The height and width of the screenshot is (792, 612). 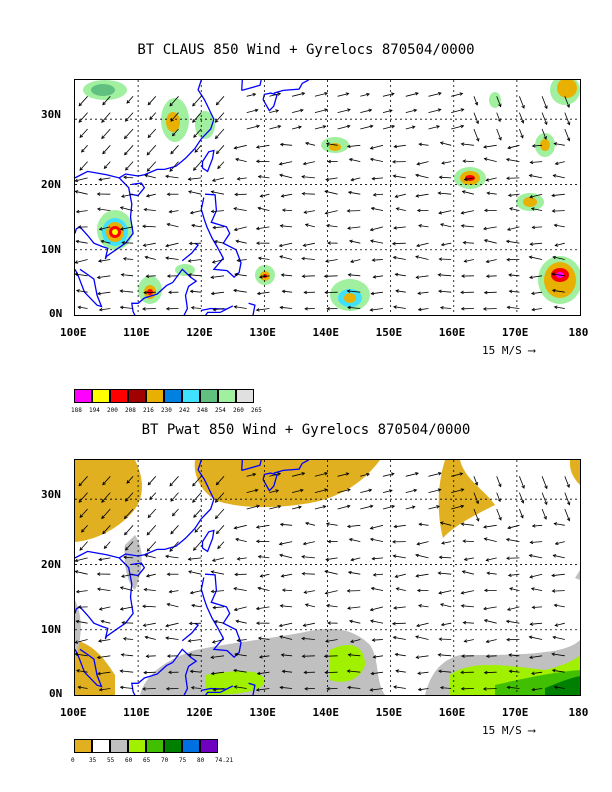 What do you see at coordinates (119, 396) in the screenshot?
I see `colorbar-swatch` at bounding box center [119, 396].